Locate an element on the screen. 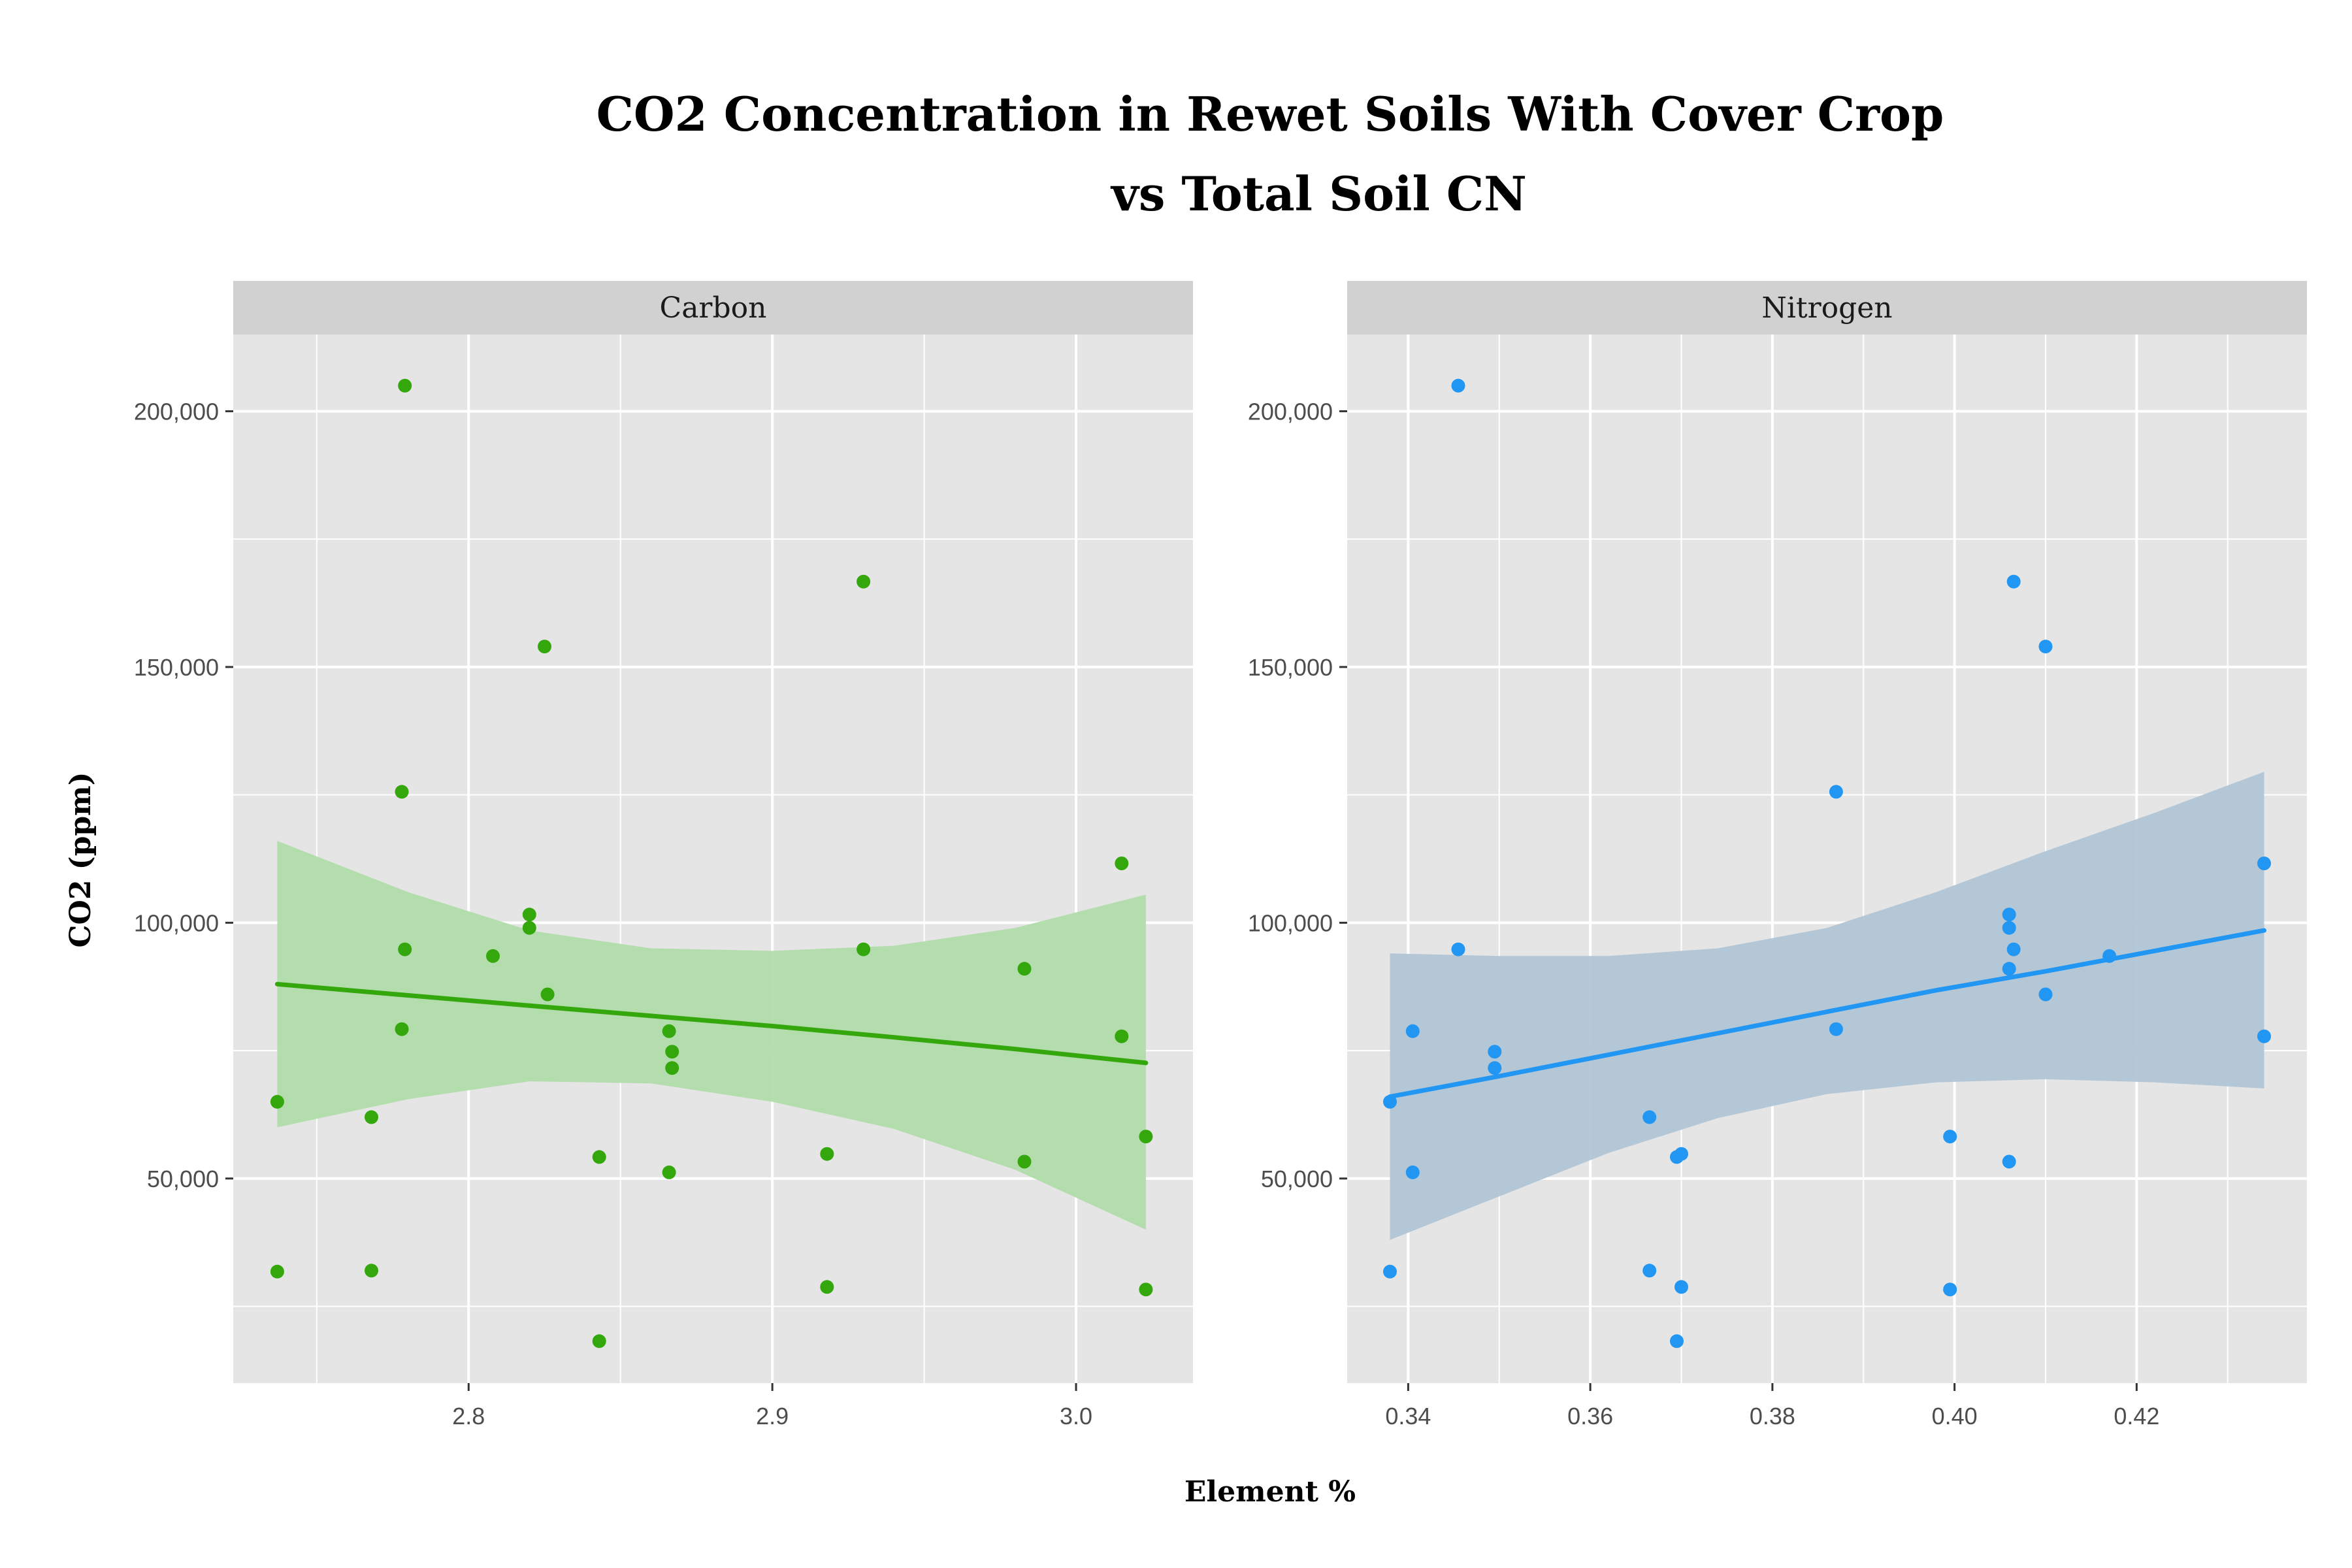  x-tick-label: 2.8 is located at coordinates (468, 1416).